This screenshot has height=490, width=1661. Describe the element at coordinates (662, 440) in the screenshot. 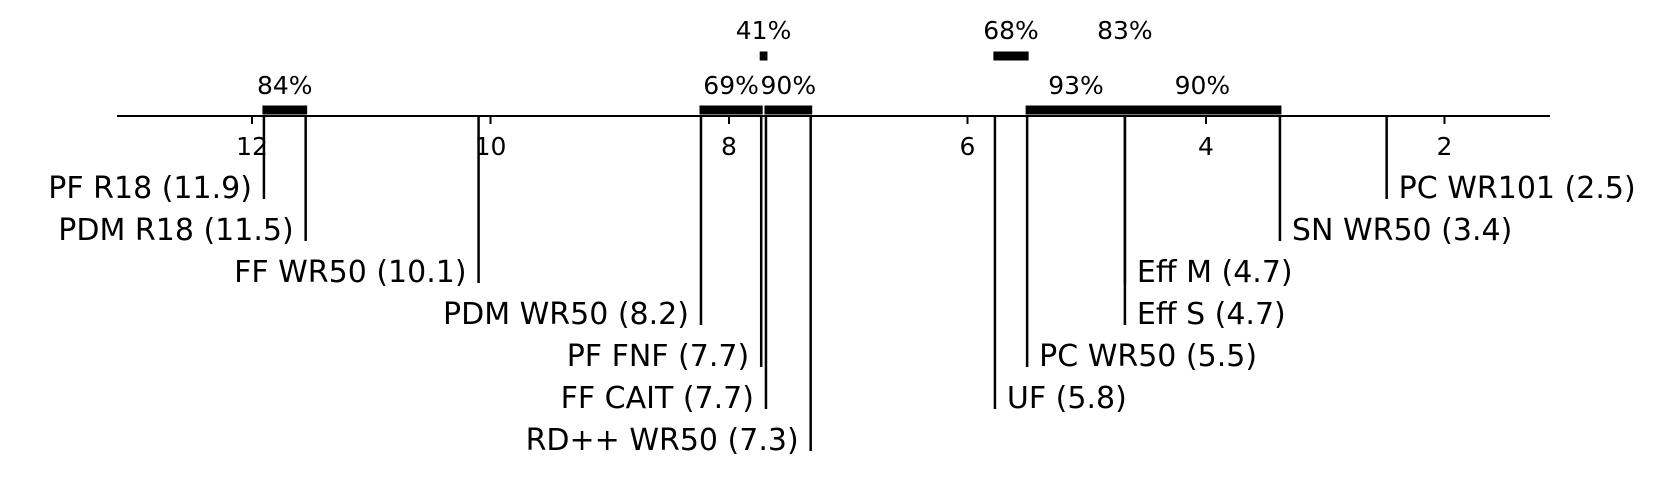

I see `method-label: RD++ WR50 (7.3)` at that location.